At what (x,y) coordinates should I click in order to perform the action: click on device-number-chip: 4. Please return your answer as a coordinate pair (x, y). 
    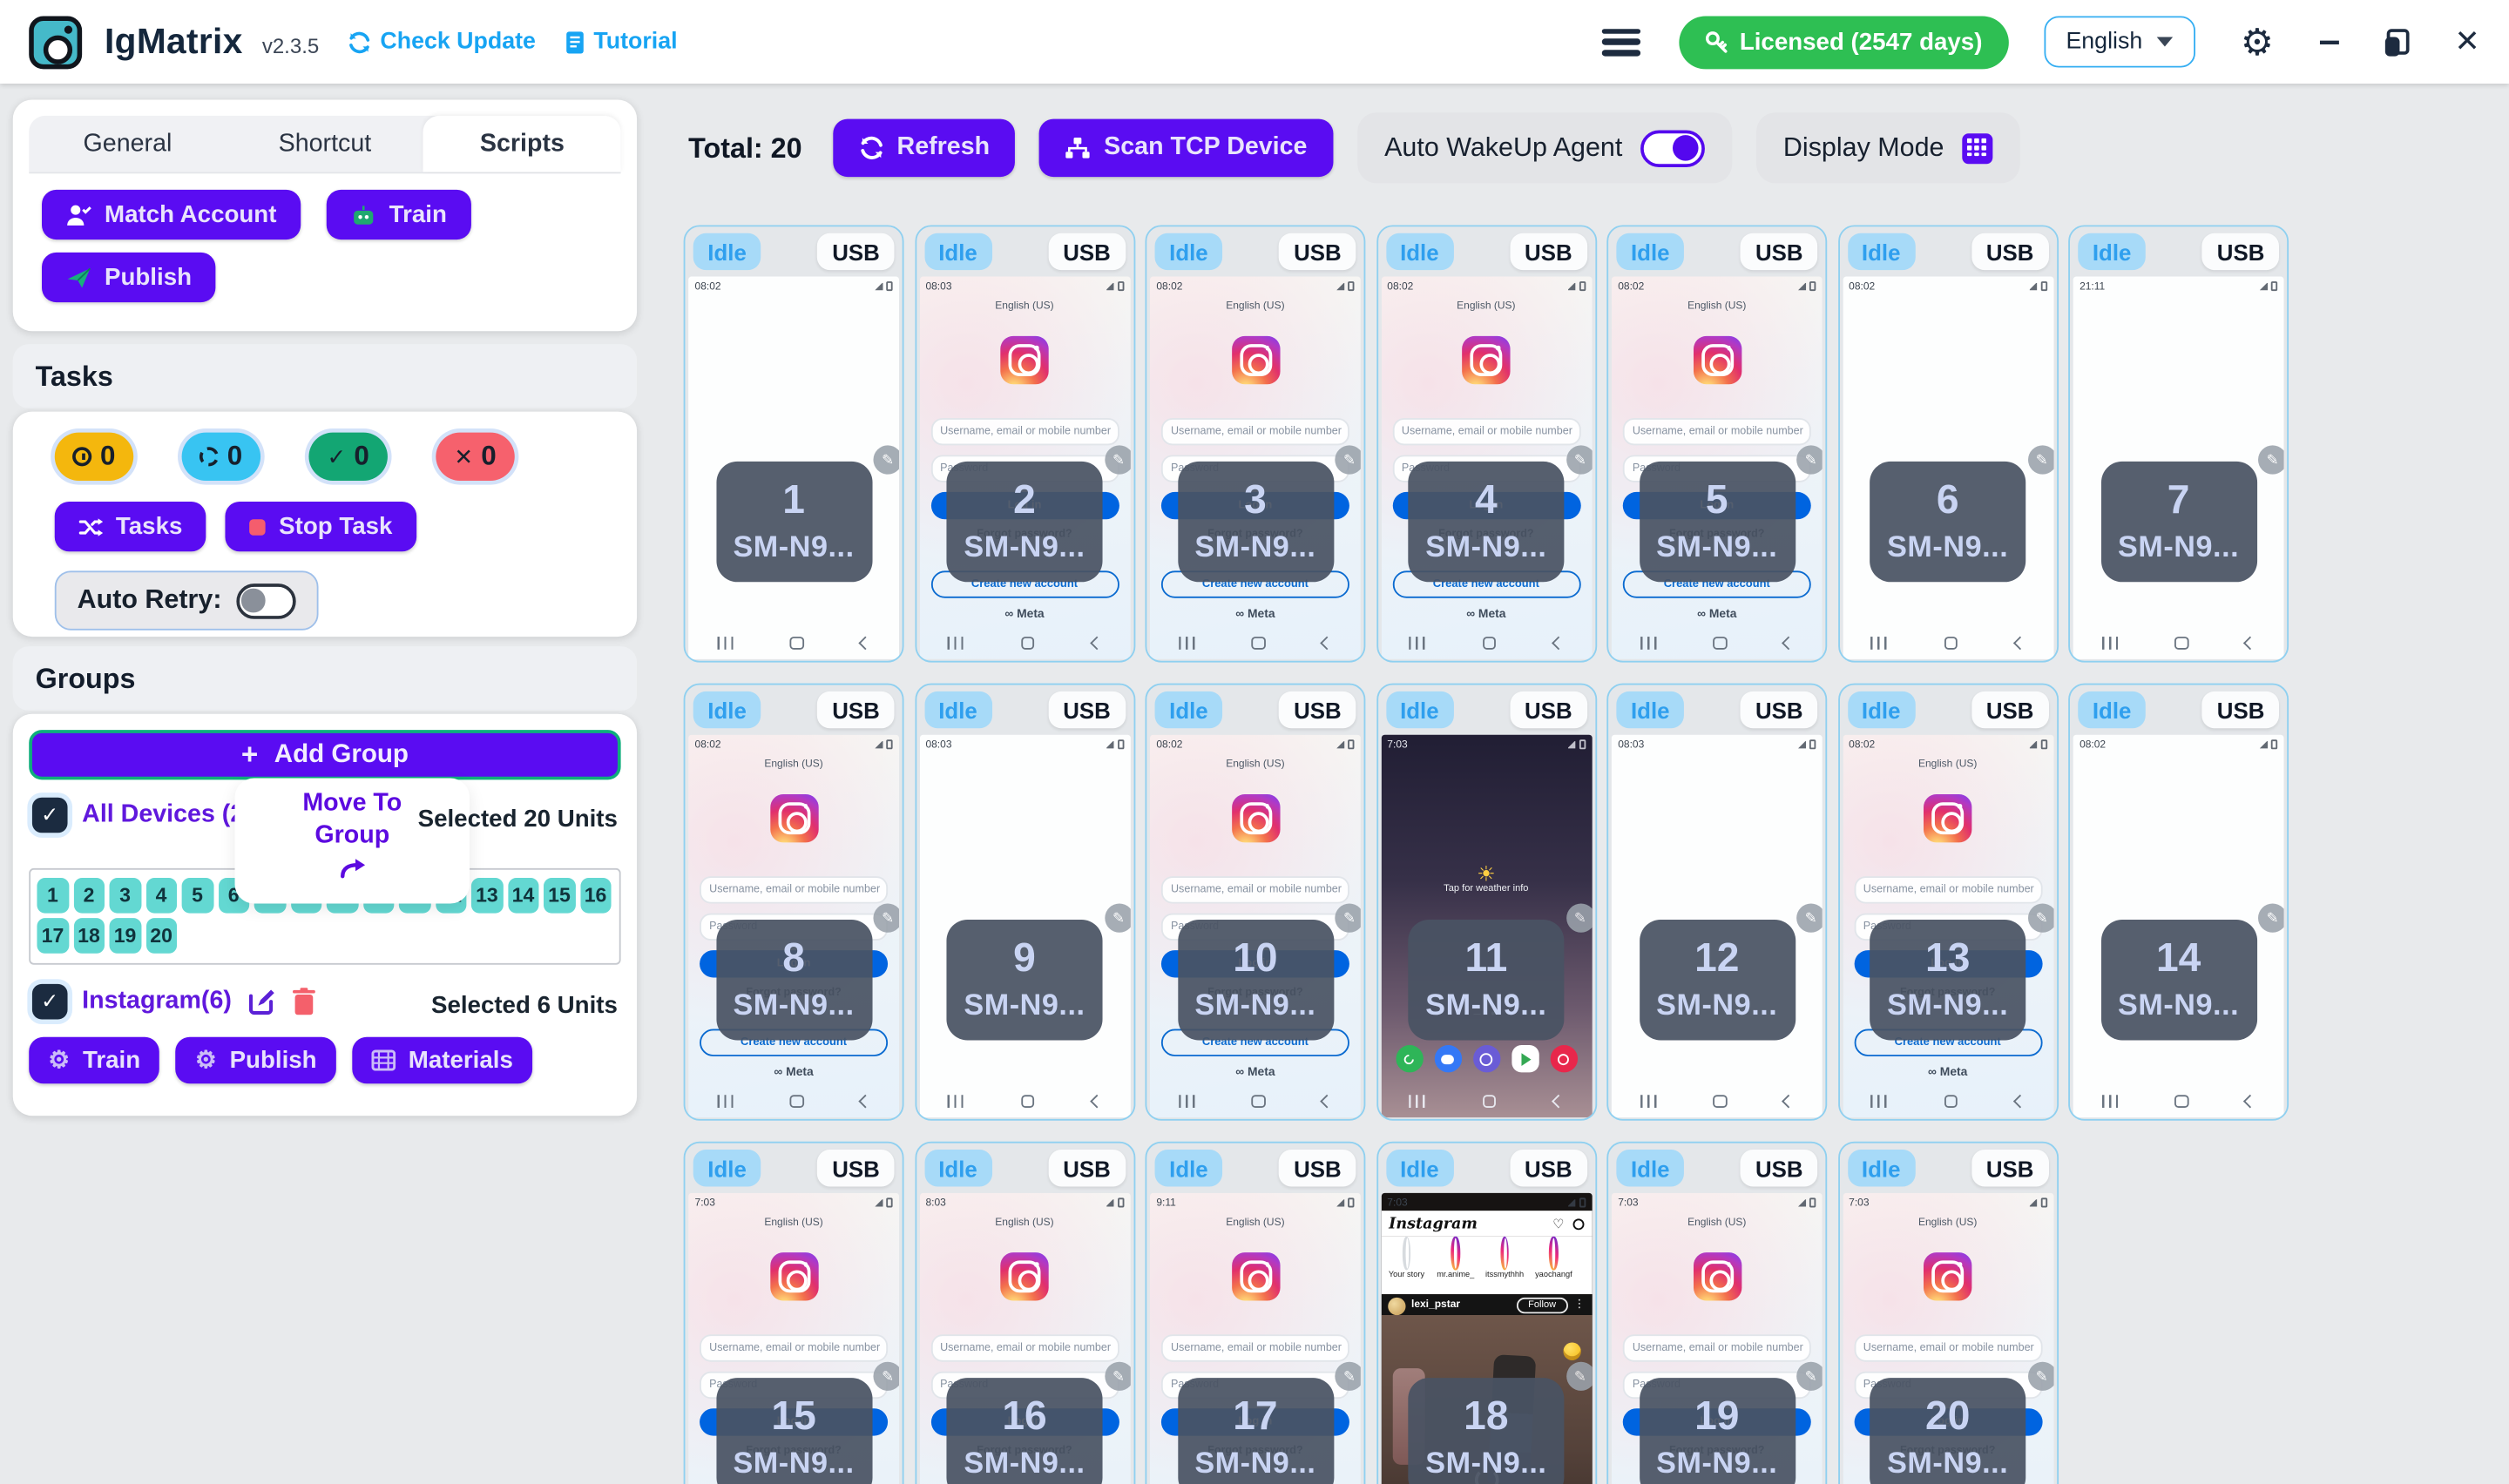
    Looking at the image, I should click on (161, 896).